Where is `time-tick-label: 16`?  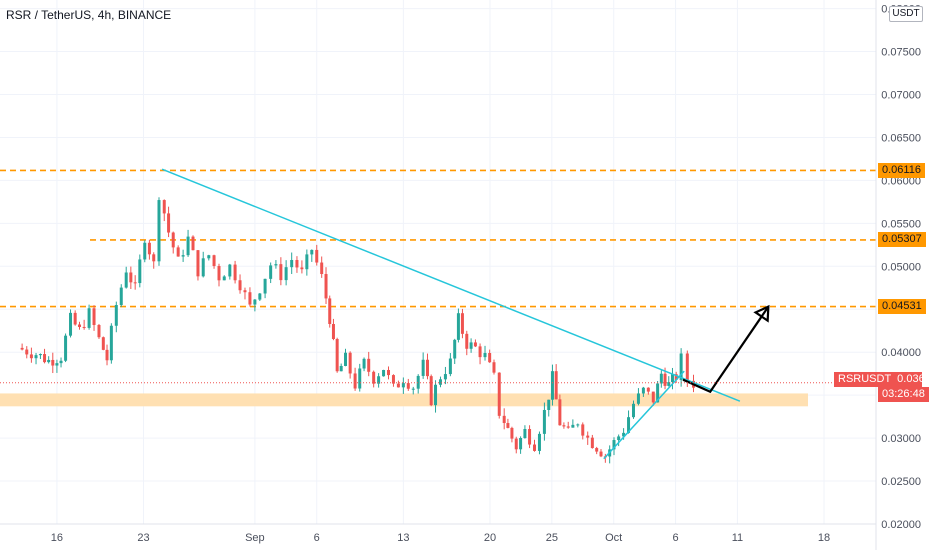 time-tick-label: 16 is located at coordinates (57, 538).